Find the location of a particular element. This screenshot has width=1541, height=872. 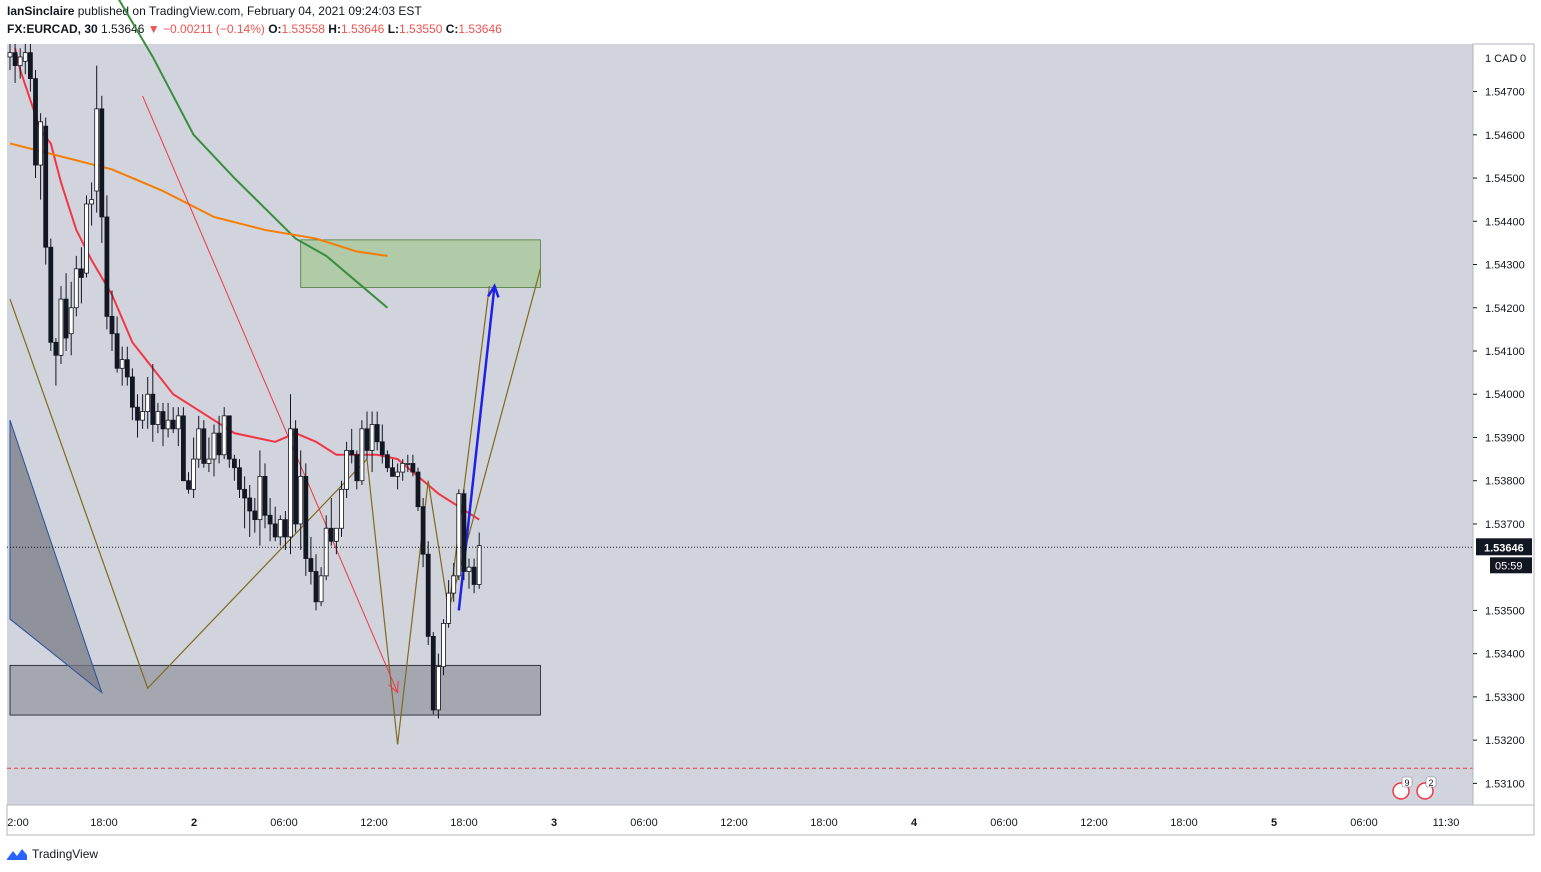

y-axis-tick-label: 1.53900 is located at coordinates (1505, 438).